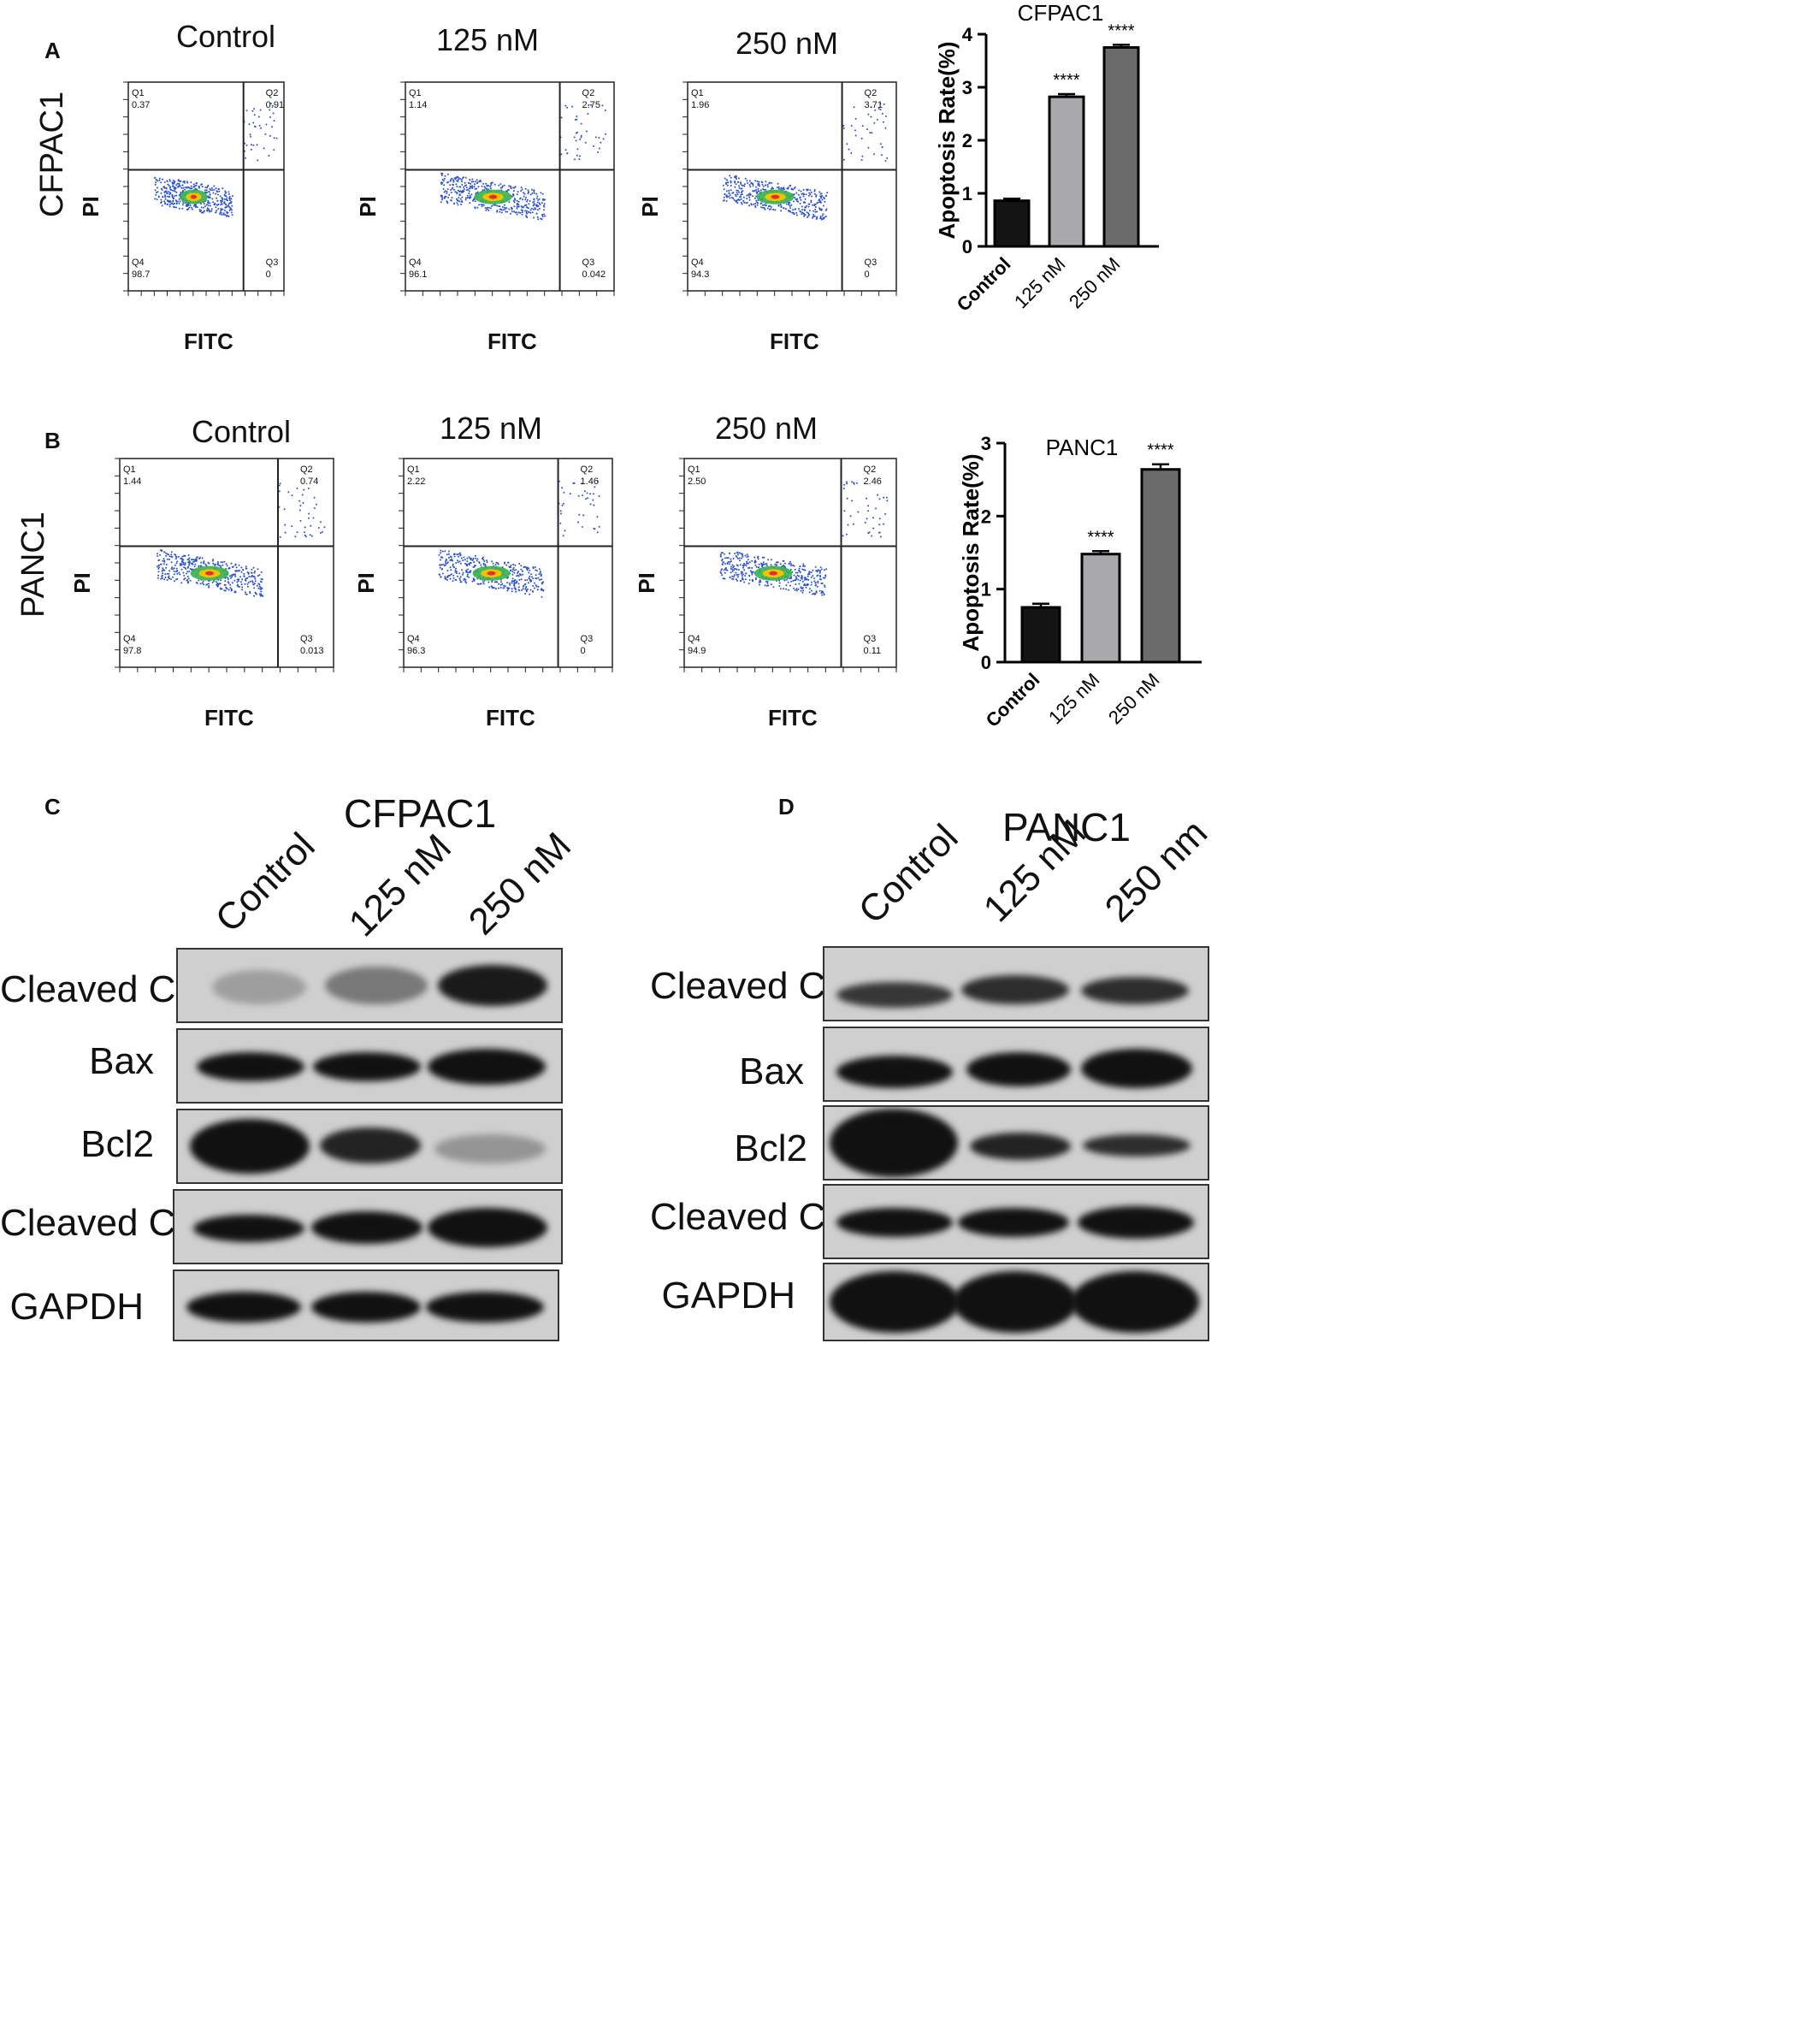  I want to click on flow-y-label: PI, so click(90, 206).